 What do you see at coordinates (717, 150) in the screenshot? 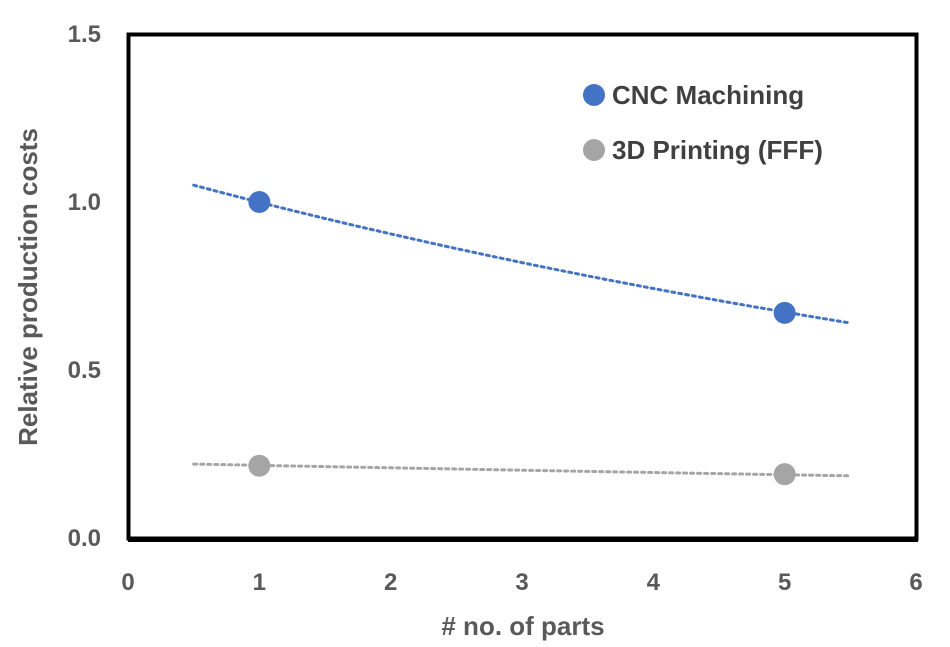
I see `legend-label: 3D Printing (FFF)` at bounding box center [717, 150].